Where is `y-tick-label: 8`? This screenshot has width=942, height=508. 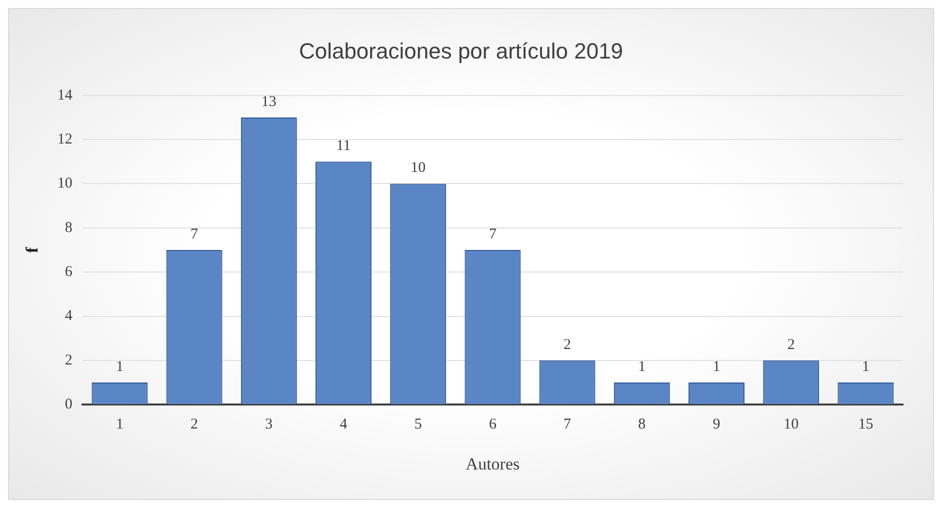 y-tick-label: 8 is located at coordinates (68, 228).